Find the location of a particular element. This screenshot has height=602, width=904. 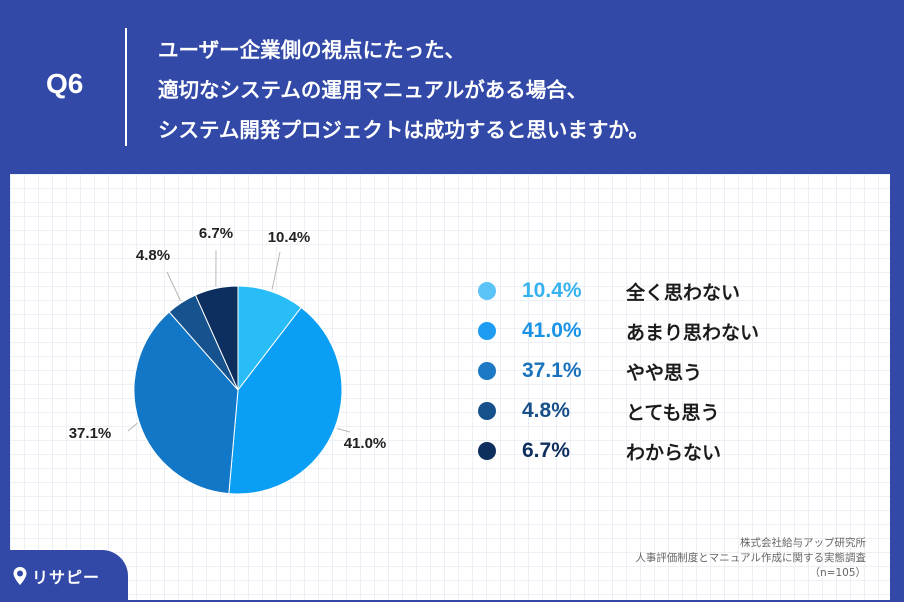

legend-value: 41.0% is located at coordinates (552, 330).